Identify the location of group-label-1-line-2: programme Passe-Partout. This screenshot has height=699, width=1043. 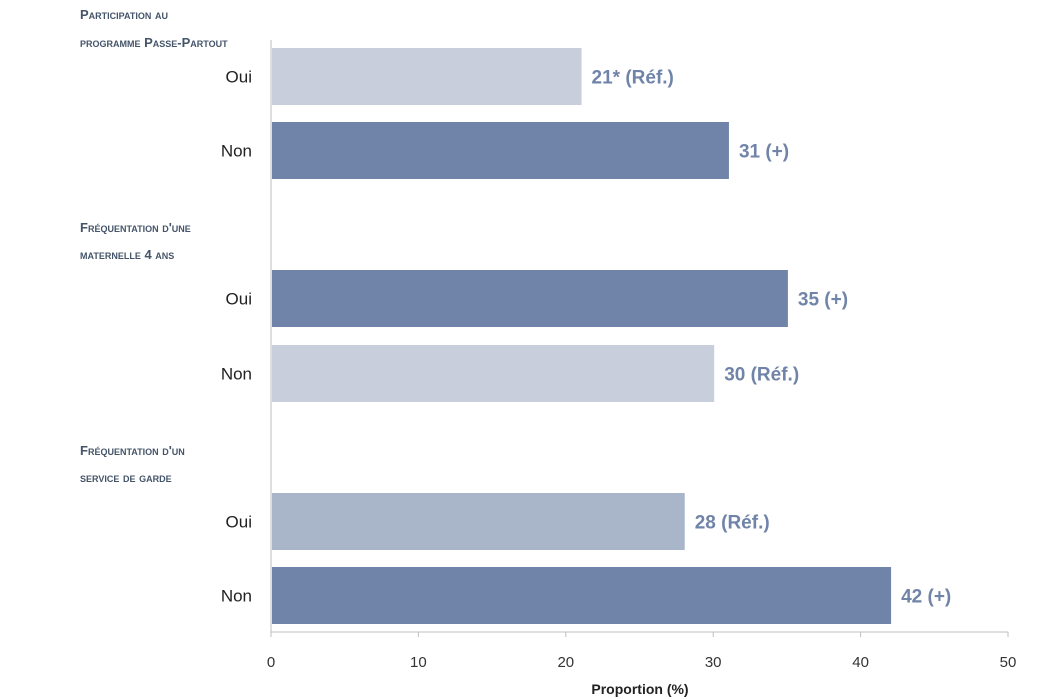
(154, 42).